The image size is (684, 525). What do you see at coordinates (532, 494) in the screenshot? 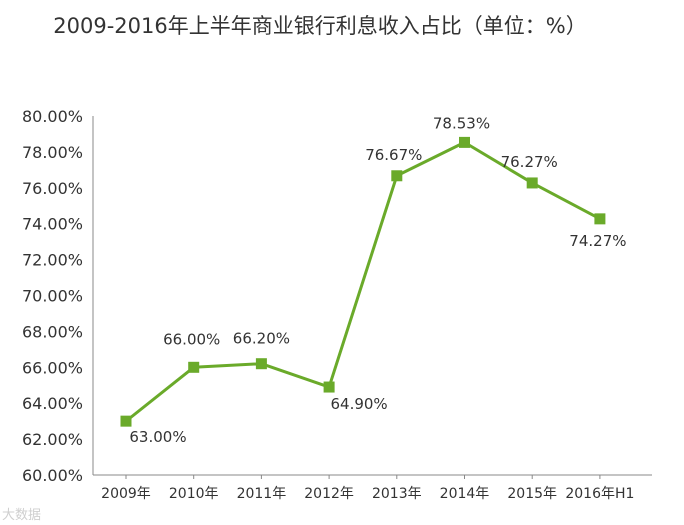
I see `x-tick-label: 2015年` at bounding box center [532, 494].